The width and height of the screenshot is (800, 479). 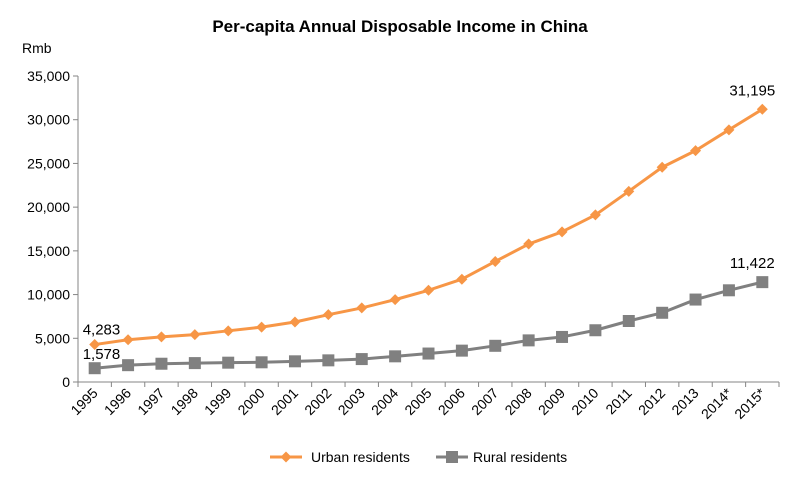 I want to click on x-tick-label: 2004, so click(x=384, y=401).